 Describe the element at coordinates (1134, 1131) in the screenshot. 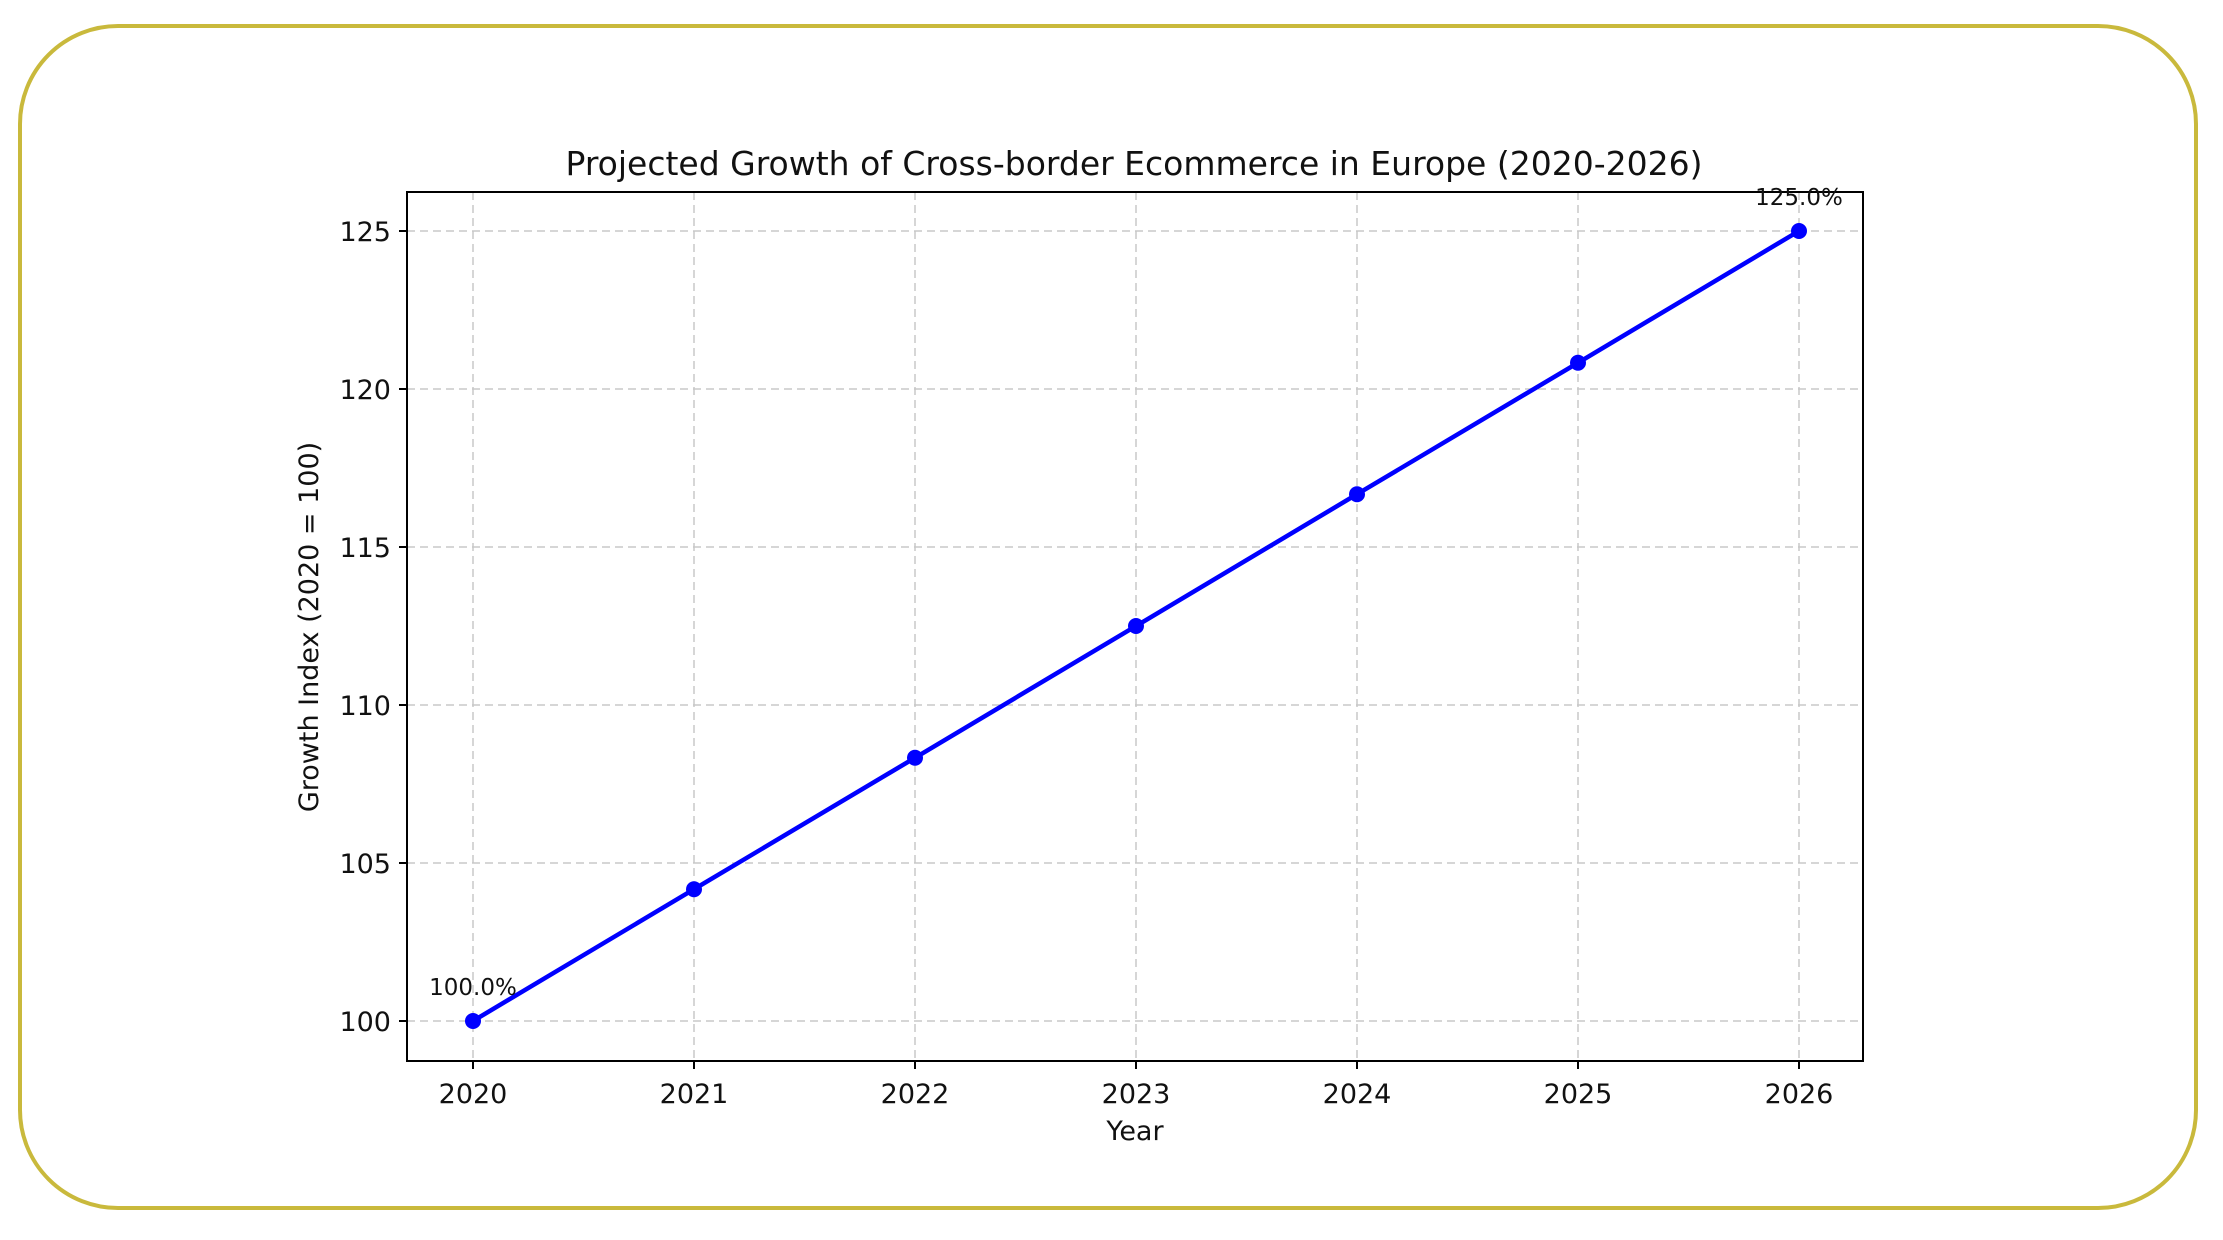

I see `x-axis-label: Year` at that location.